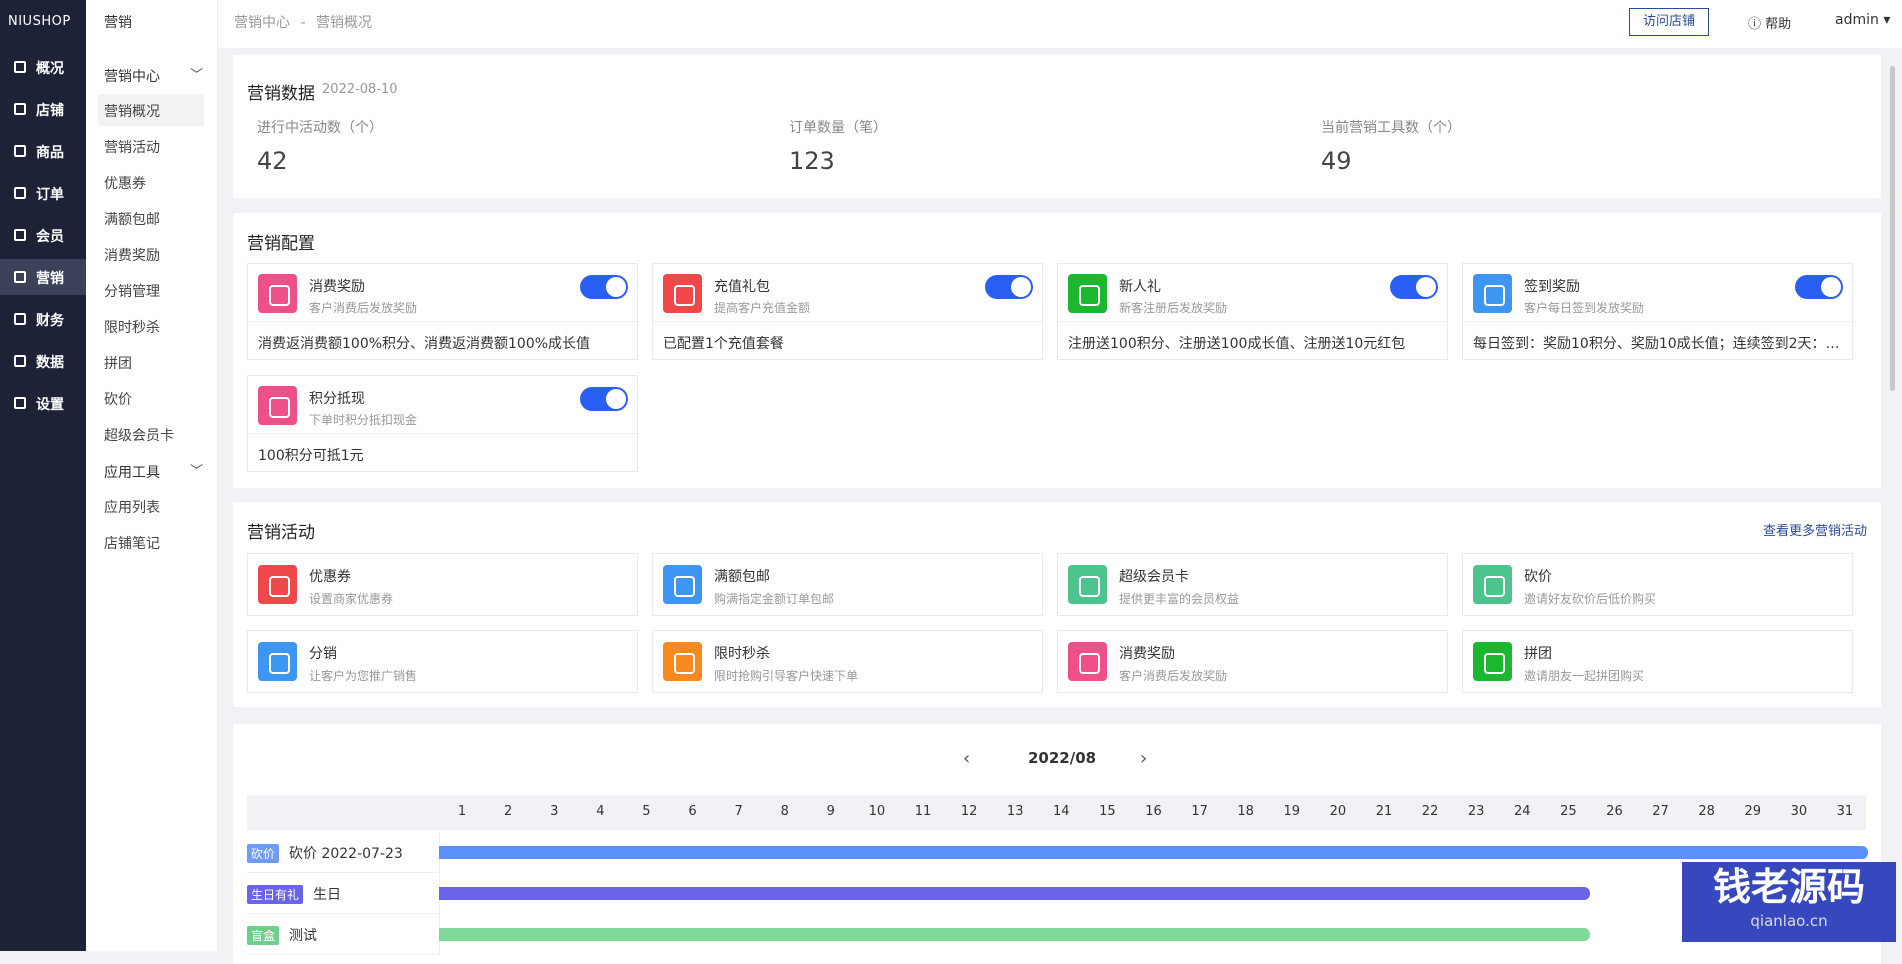 Image resolution: width=1902 pixels, height=964 pixels. Describe the element at coordinates (151, 146) in the screenshot. I see `nav-subitem: 营销活动` at that location.